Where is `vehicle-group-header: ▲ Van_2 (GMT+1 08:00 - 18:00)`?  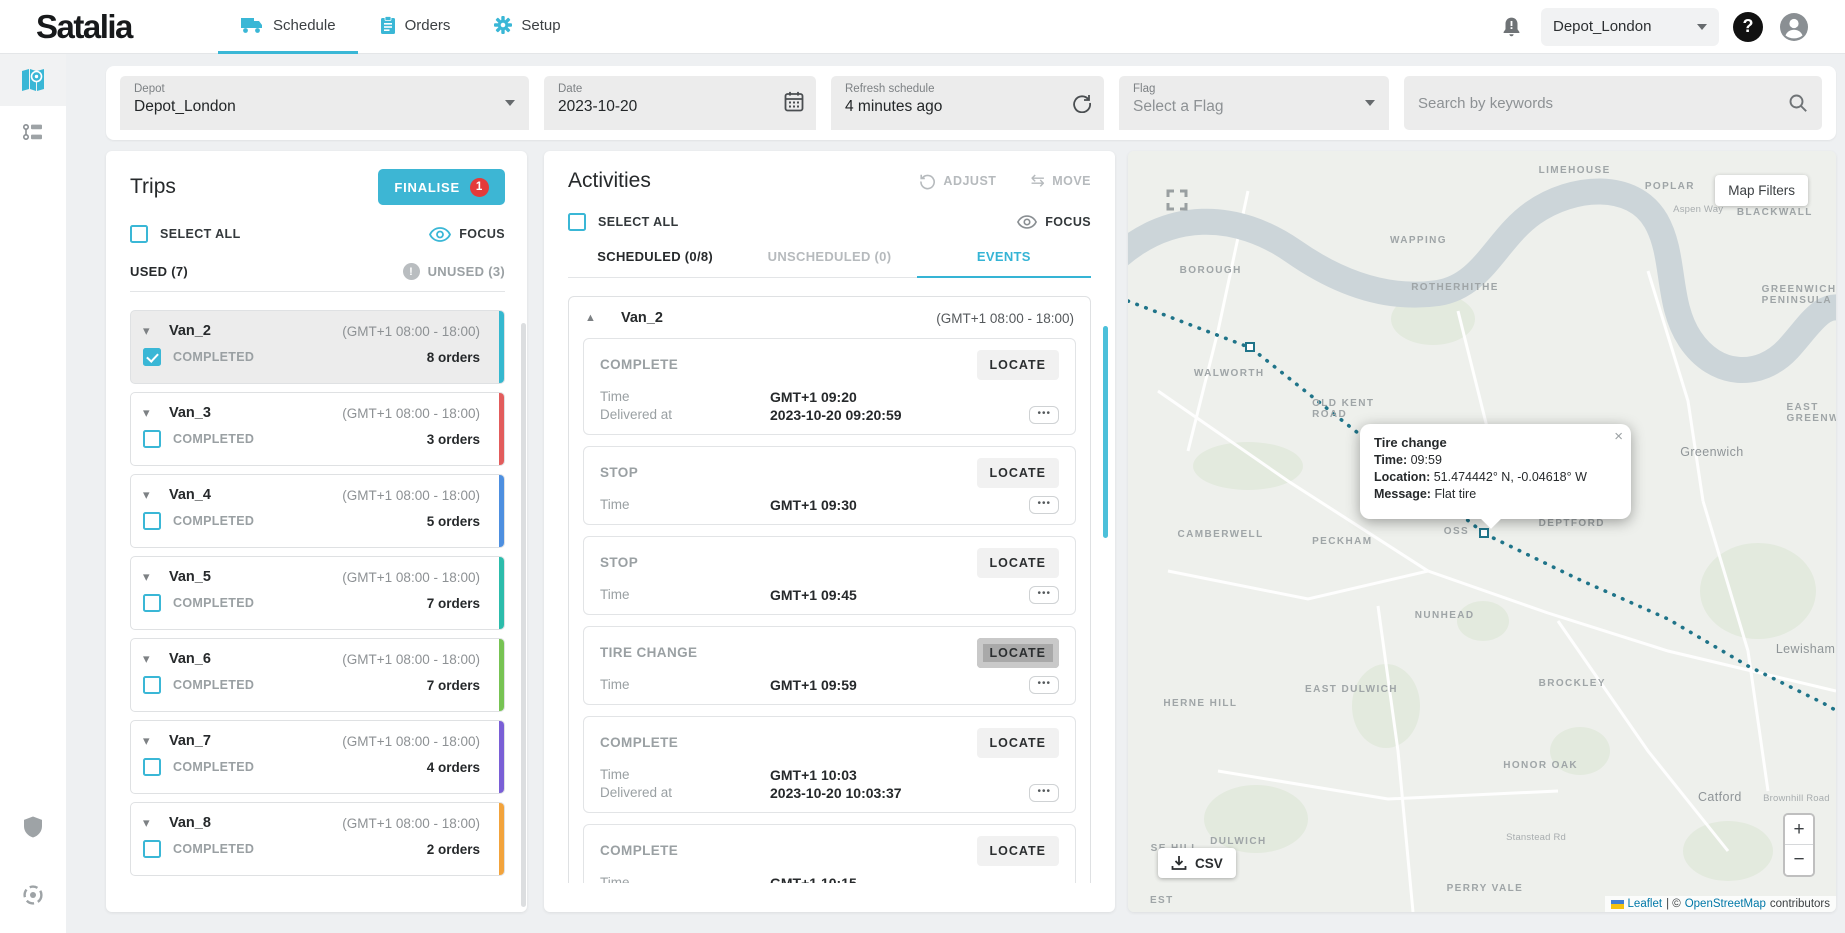 vehicle-group-header: ▲ Van_2 (GMT+1 08:00 - 18:00) is located at coordinates (829, 317).